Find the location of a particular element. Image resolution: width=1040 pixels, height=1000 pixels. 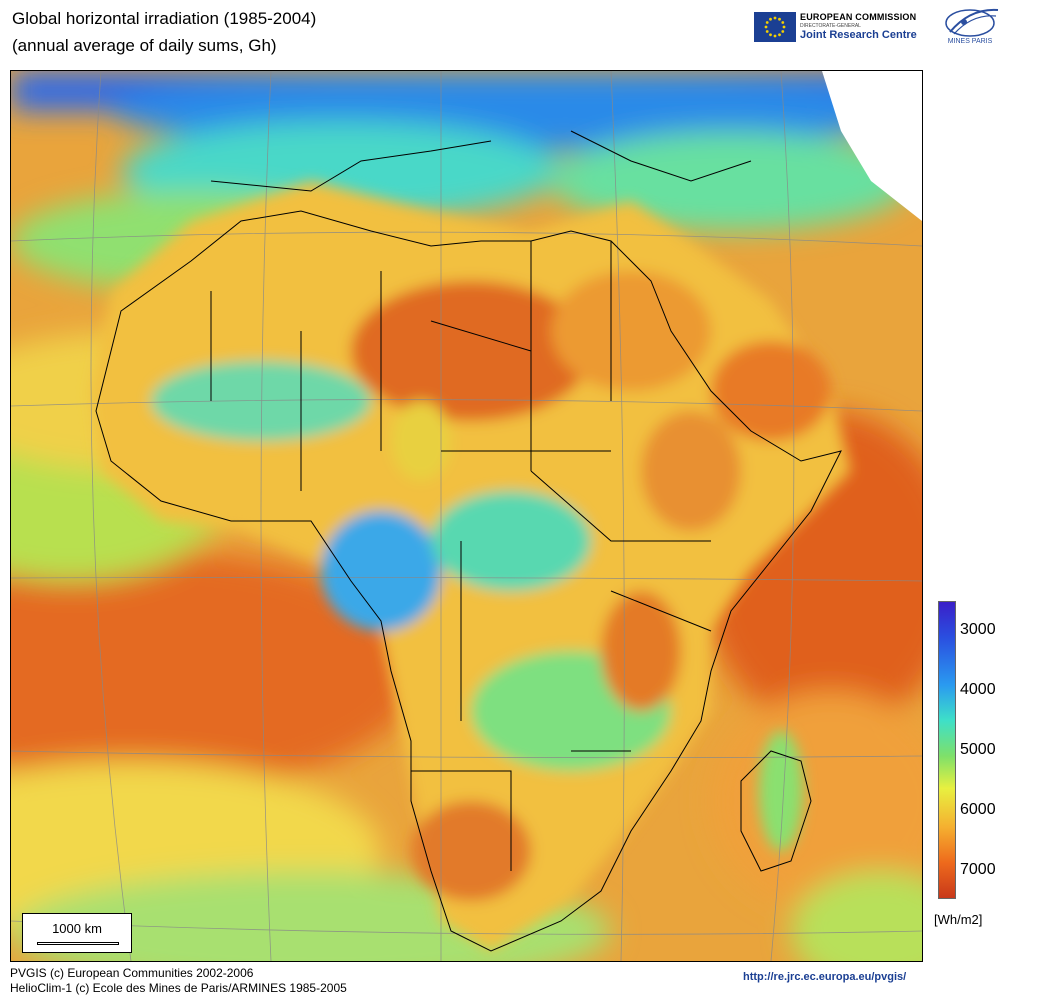

pvgis-link: http://re.jrc.ec.europa.eu/pvgis/ is located at coordinates (825, 977).